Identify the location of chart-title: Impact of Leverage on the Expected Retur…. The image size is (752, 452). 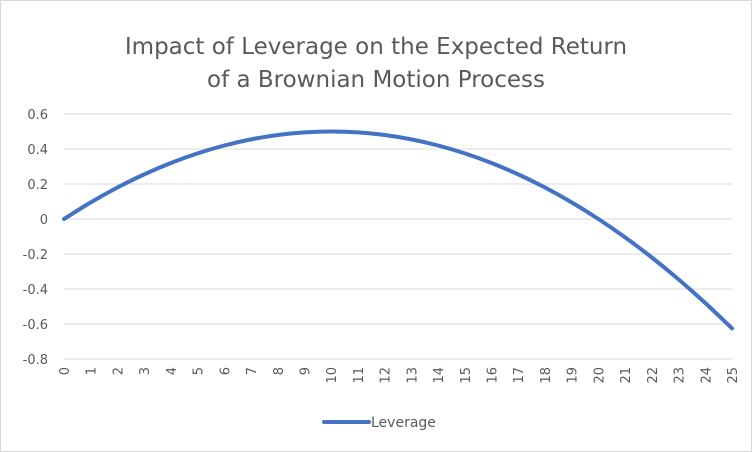
(376, 64).